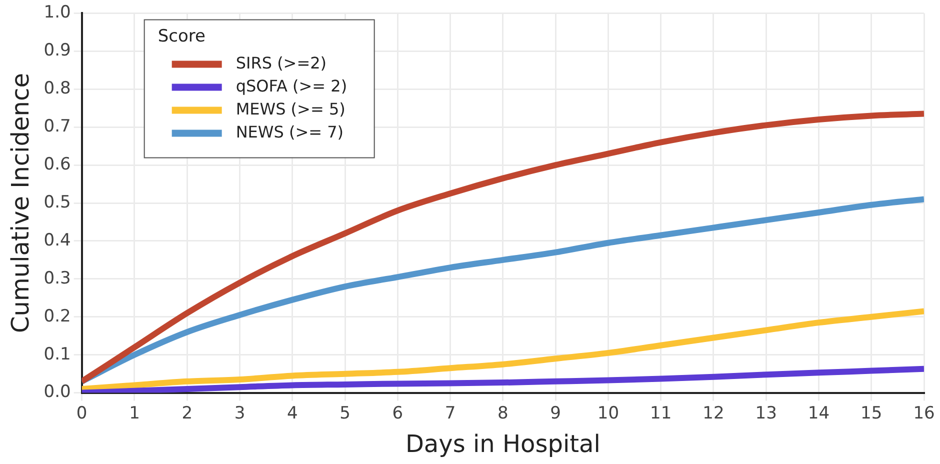 This screenshot has width=940, height=464. Describe the element at coordinates (82, 413) in the screenshot. I see `x-tick-label: 0` at that location.